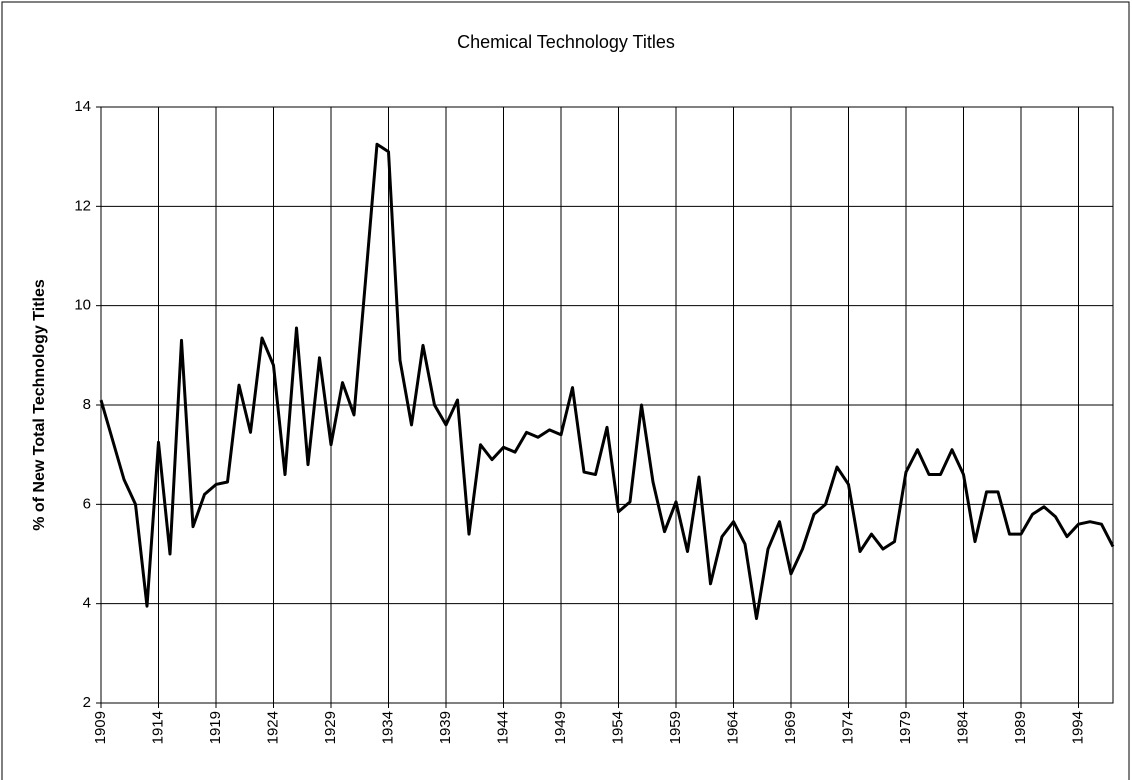 The height and width of the screenshot is (780, 1132). Describe the element at coordinates (87, 702) in the screenshot. I see `y-tick-label: 2` at that location.